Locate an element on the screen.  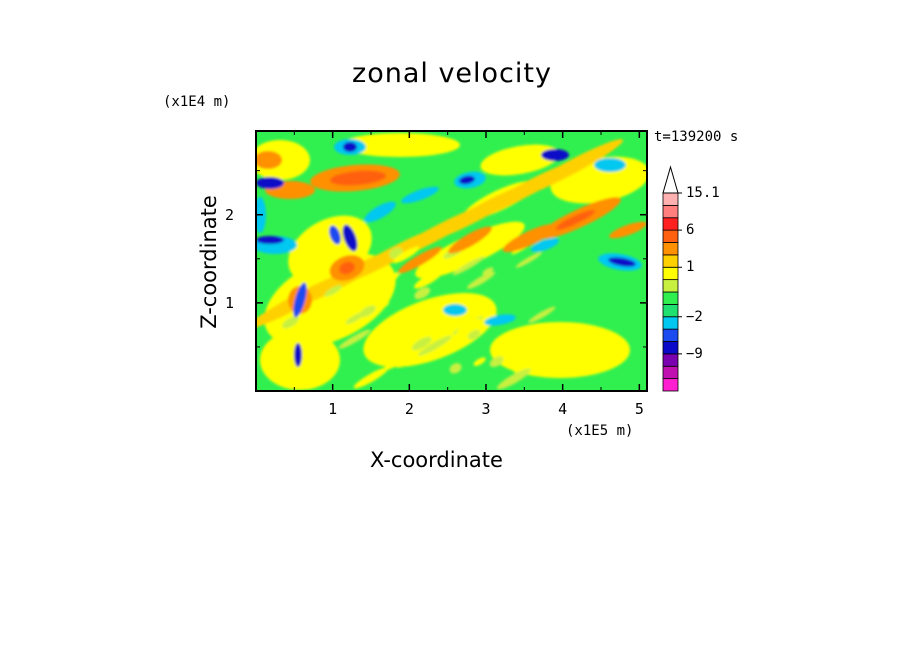
timestamp-label: t=139200 s is located at coordinates (696, 137).